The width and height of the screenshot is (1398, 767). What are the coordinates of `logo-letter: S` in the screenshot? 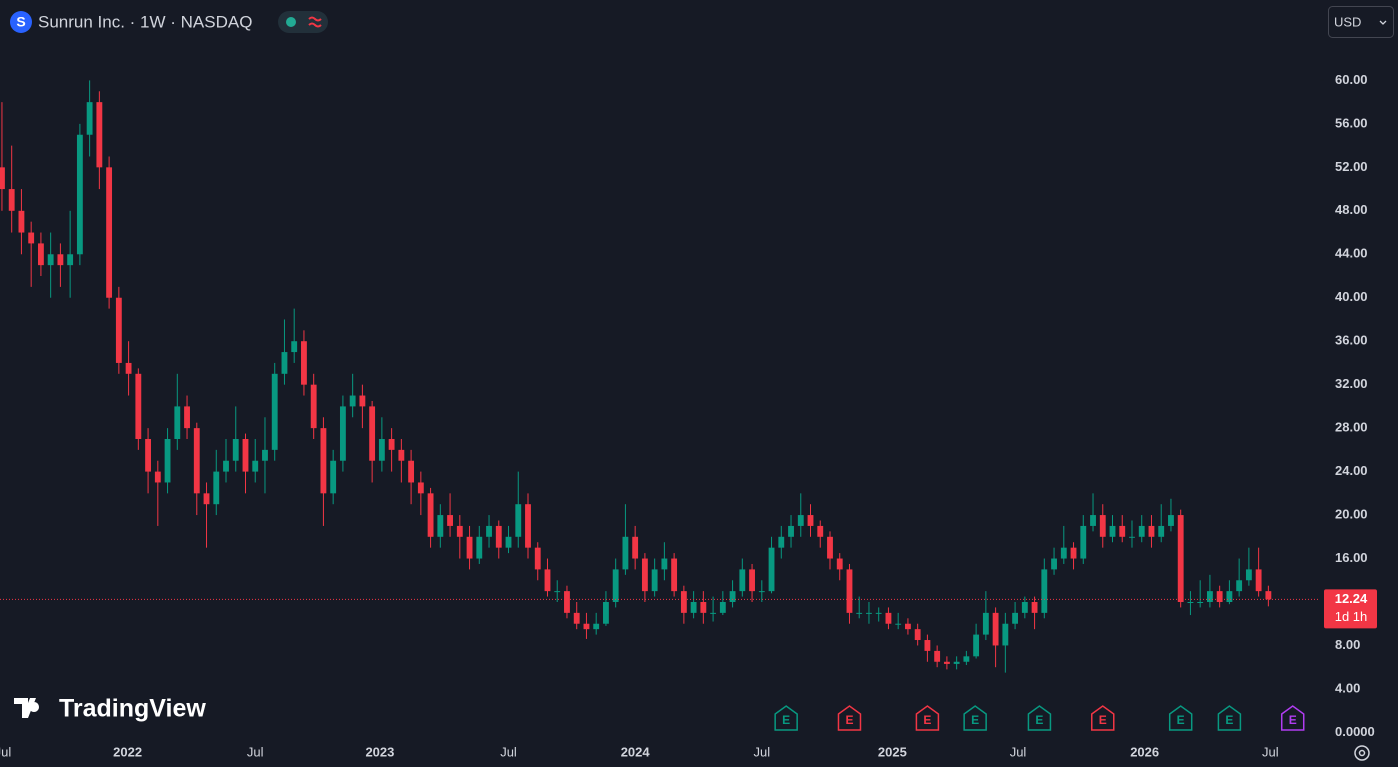 It's located at (20, 22).